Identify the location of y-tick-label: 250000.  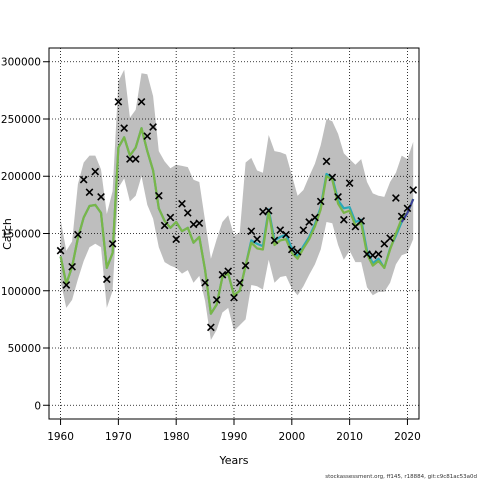
(21, 120).